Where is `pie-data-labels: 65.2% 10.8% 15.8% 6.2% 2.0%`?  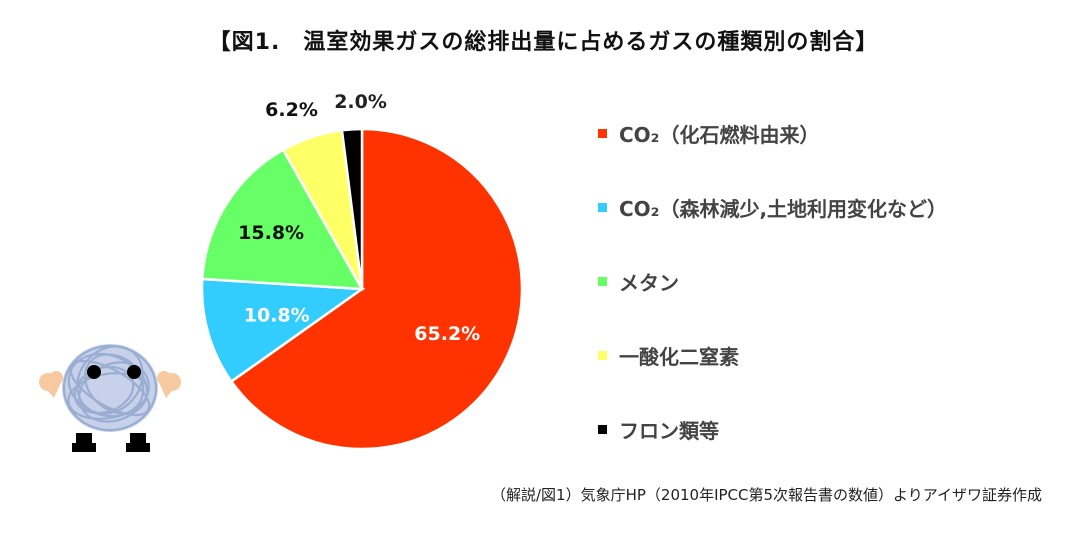
pie-data-labels: 65.2% 10.8% 15.8% 6.2% 2.0% is located at coordinates (359, 218).